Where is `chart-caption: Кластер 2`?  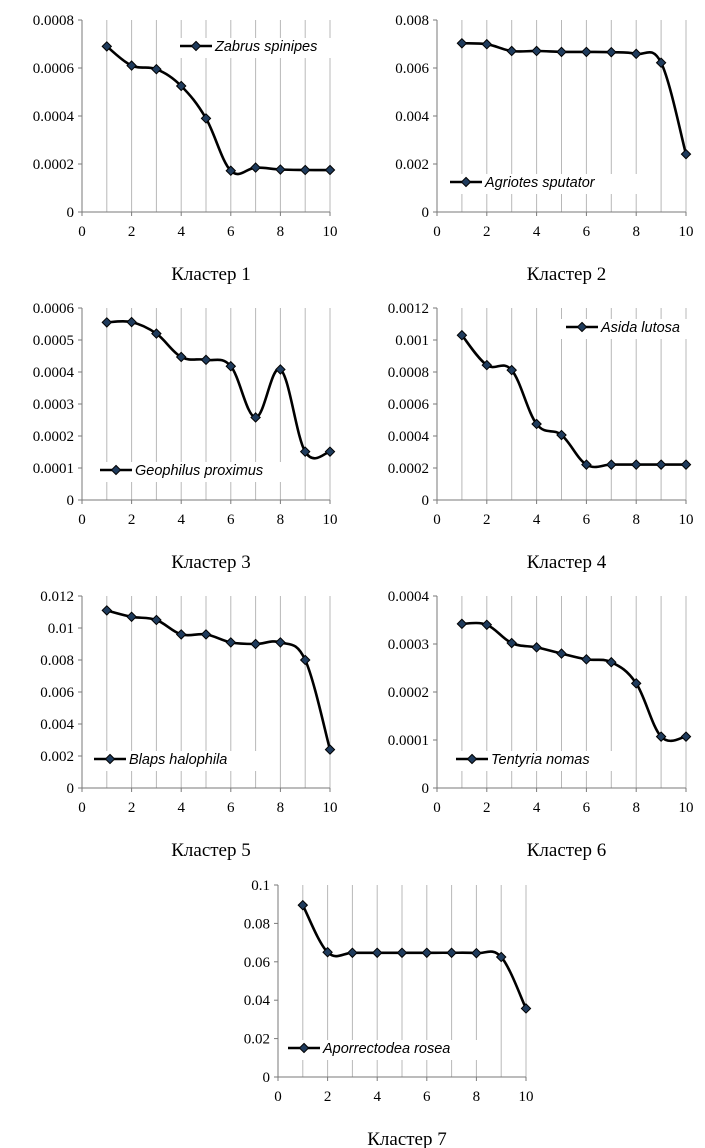 chart-caption: Кластер 2 is located at coordinates (567, 274).